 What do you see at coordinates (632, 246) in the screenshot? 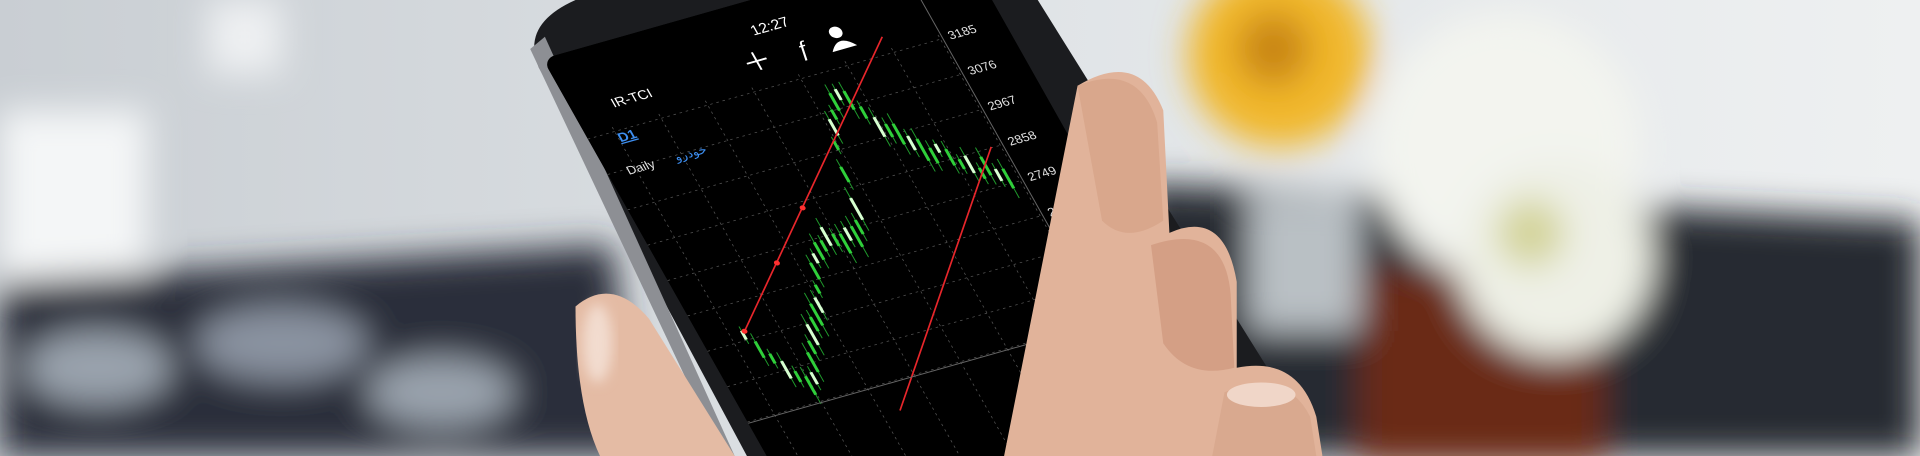
I see `phone-edge` at bounding box center [632, 246].